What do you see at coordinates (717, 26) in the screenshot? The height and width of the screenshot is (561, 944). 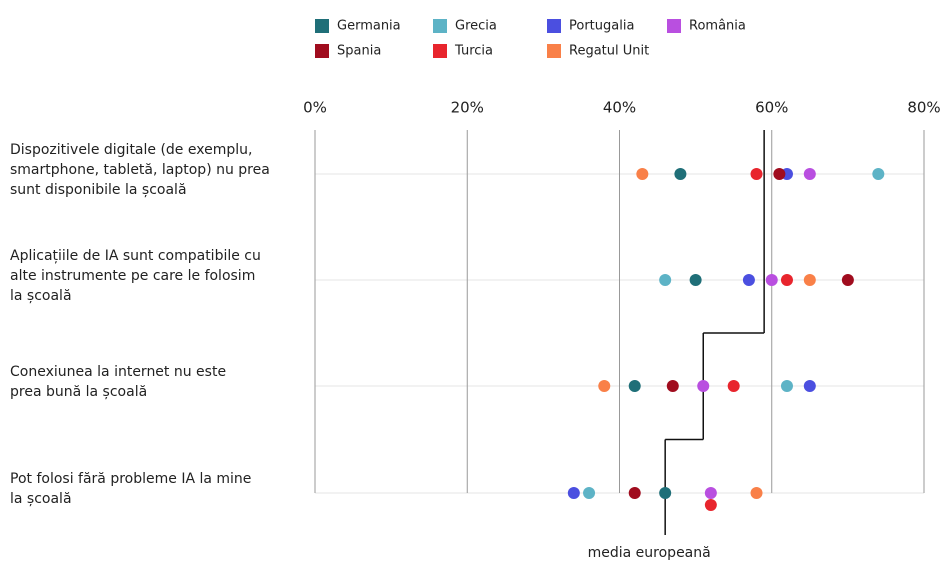 I see `legend-label: România` at bounding box center [717, 26].